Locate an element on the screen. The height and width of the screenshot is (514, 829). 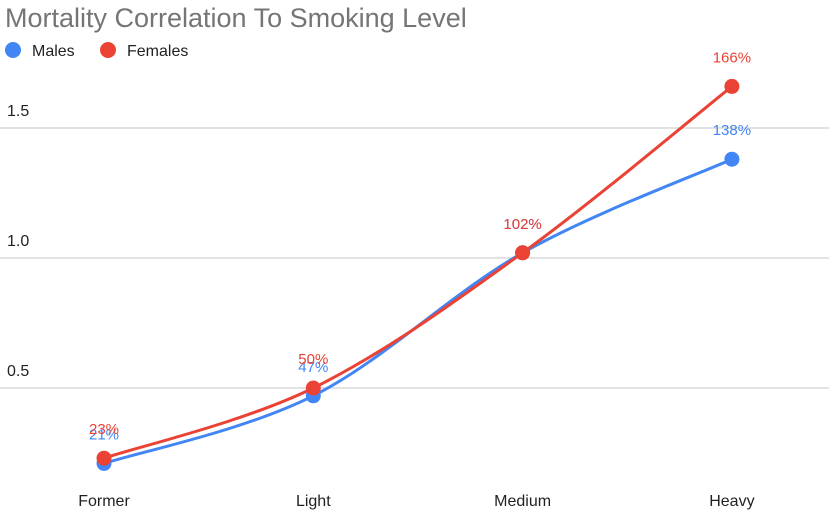
x-tick-label: Heavy is located at coordinates (731, 501).